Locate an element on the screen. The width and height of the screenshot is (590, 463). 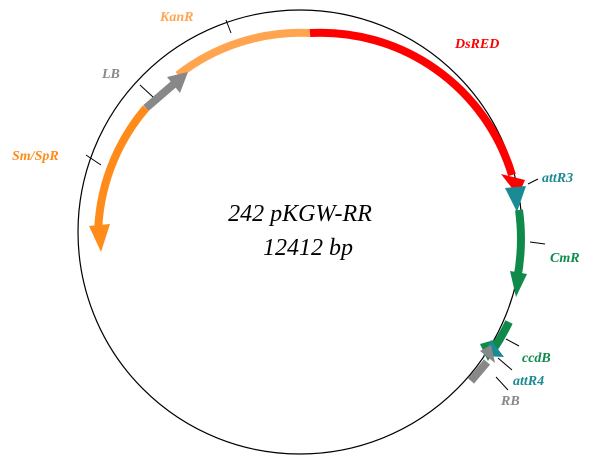
cmr-label: CmR is located at coordinates (565, 258).